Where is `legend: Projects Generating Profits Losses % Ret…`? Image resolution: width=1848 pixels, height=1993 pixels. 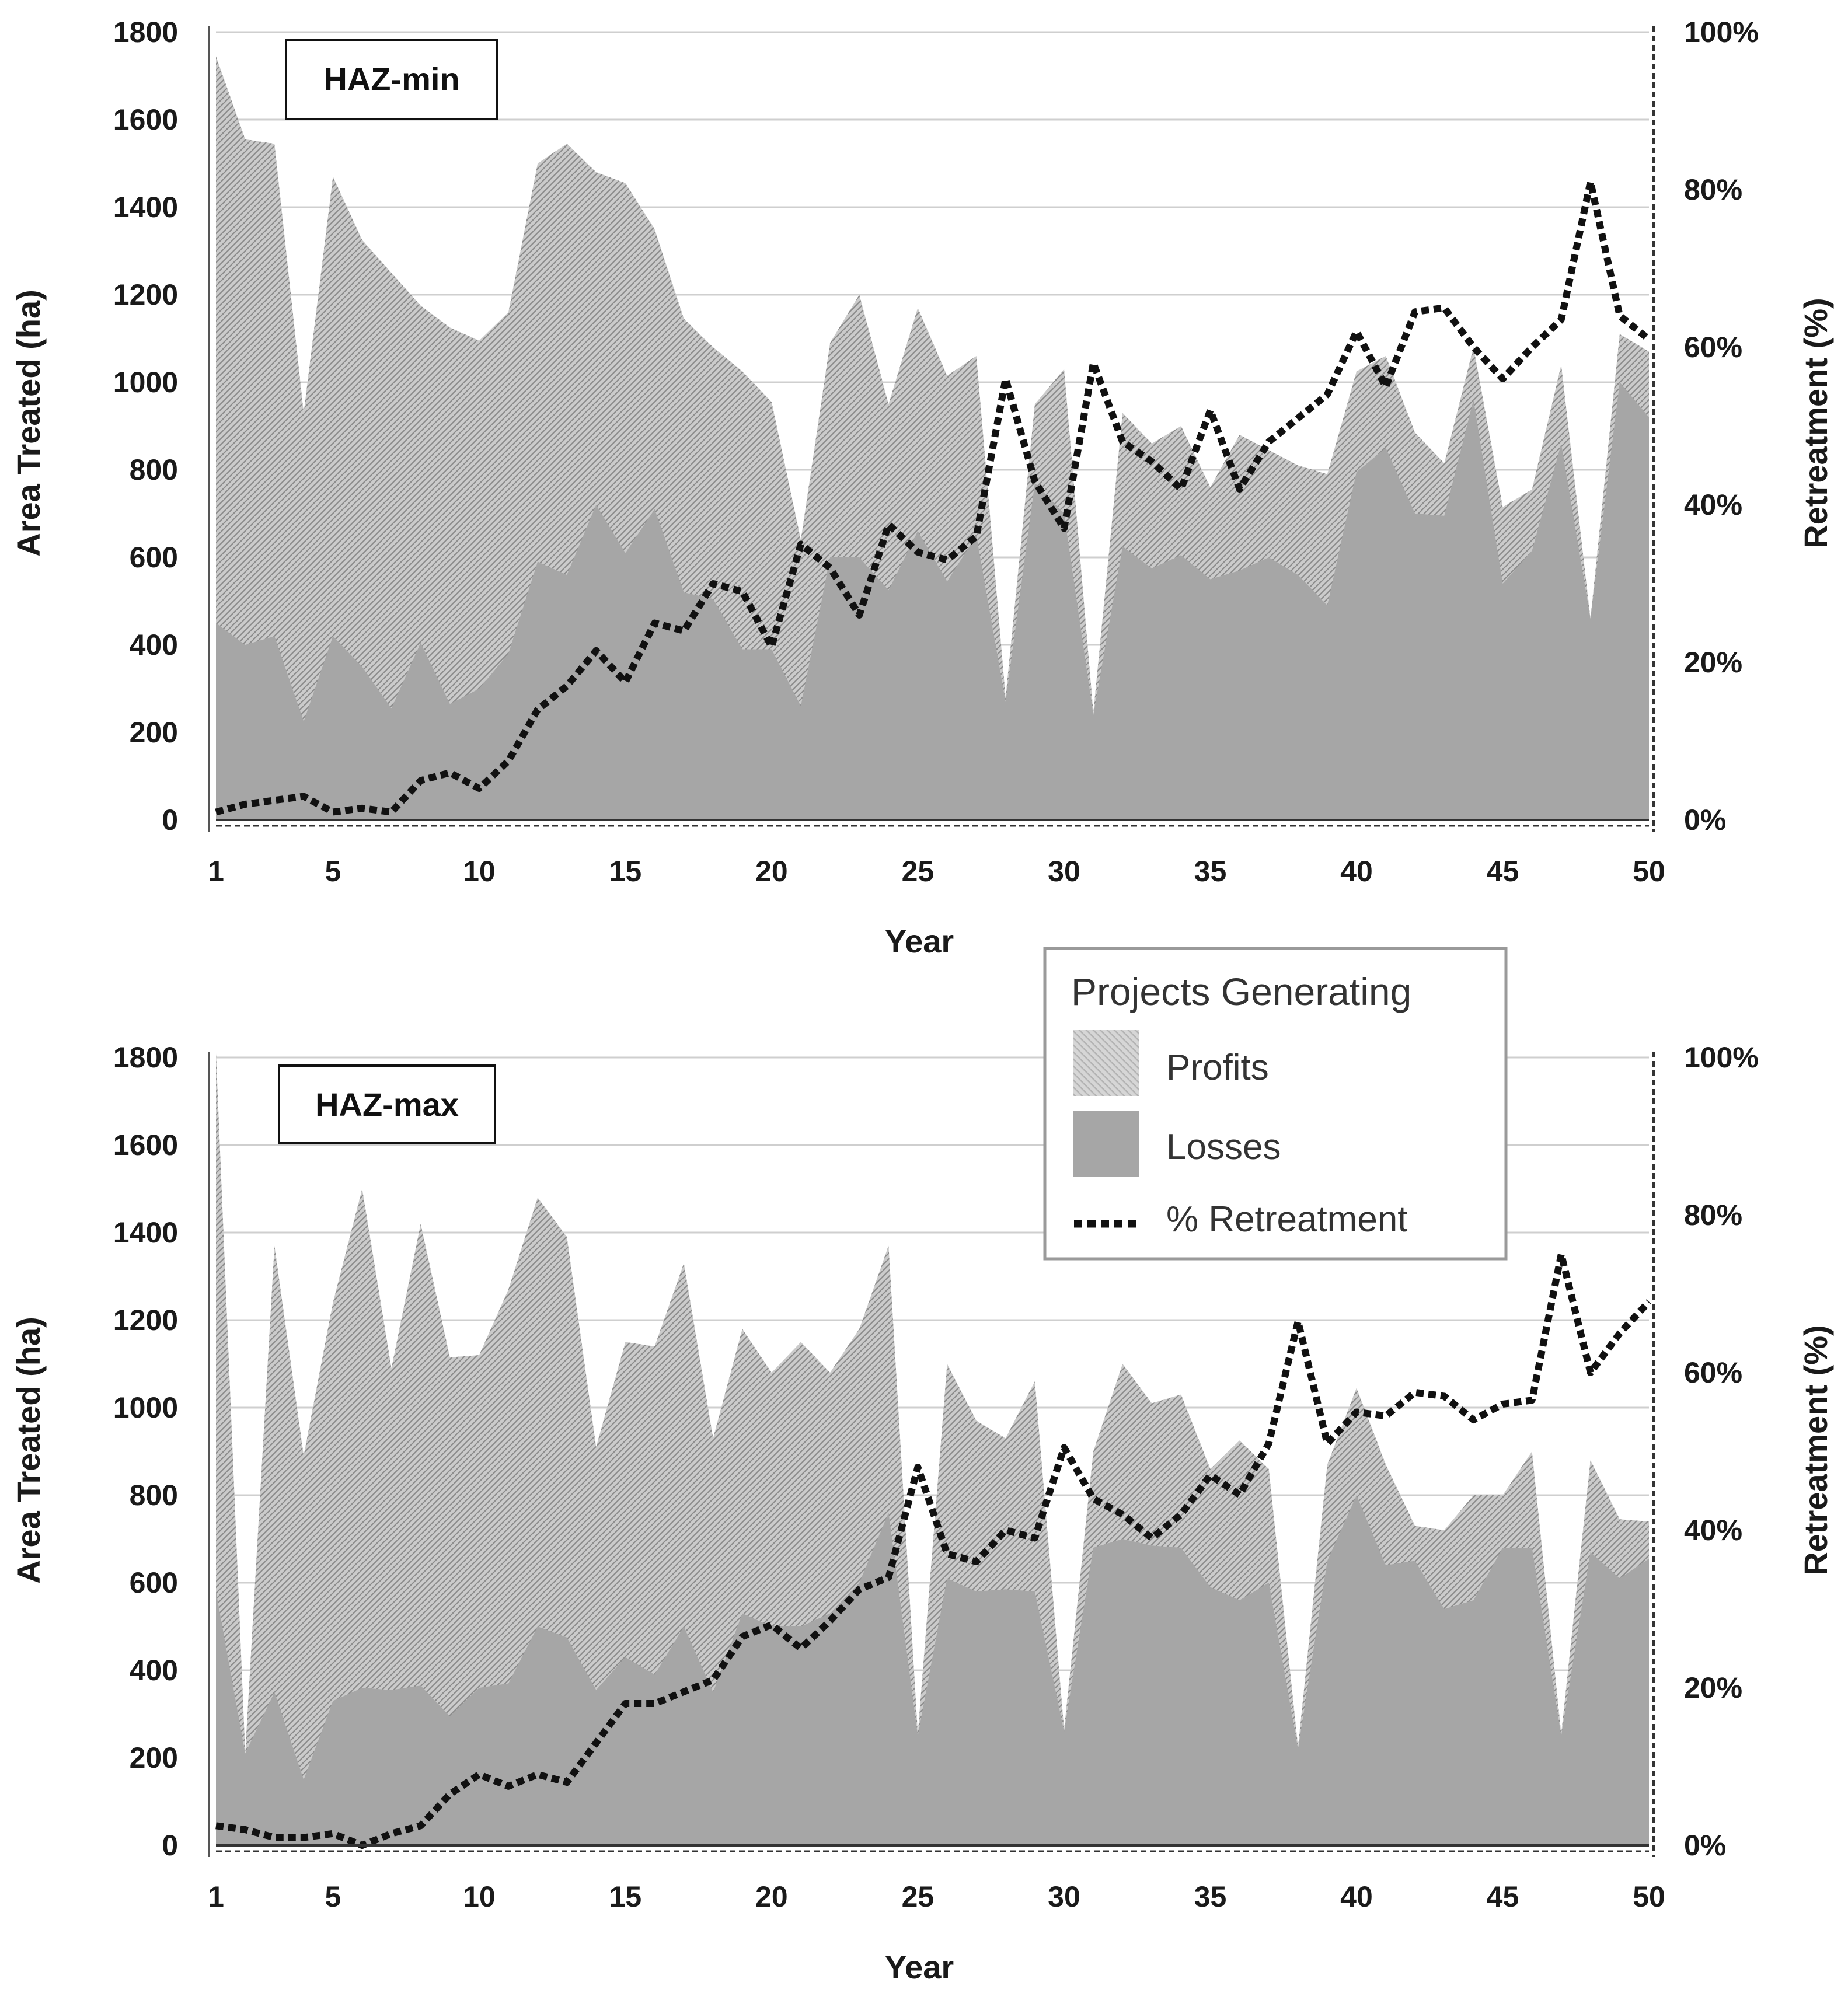 legend: Projects Generating Profits Losses % Ret… is located at coordinates (1275, 1104).